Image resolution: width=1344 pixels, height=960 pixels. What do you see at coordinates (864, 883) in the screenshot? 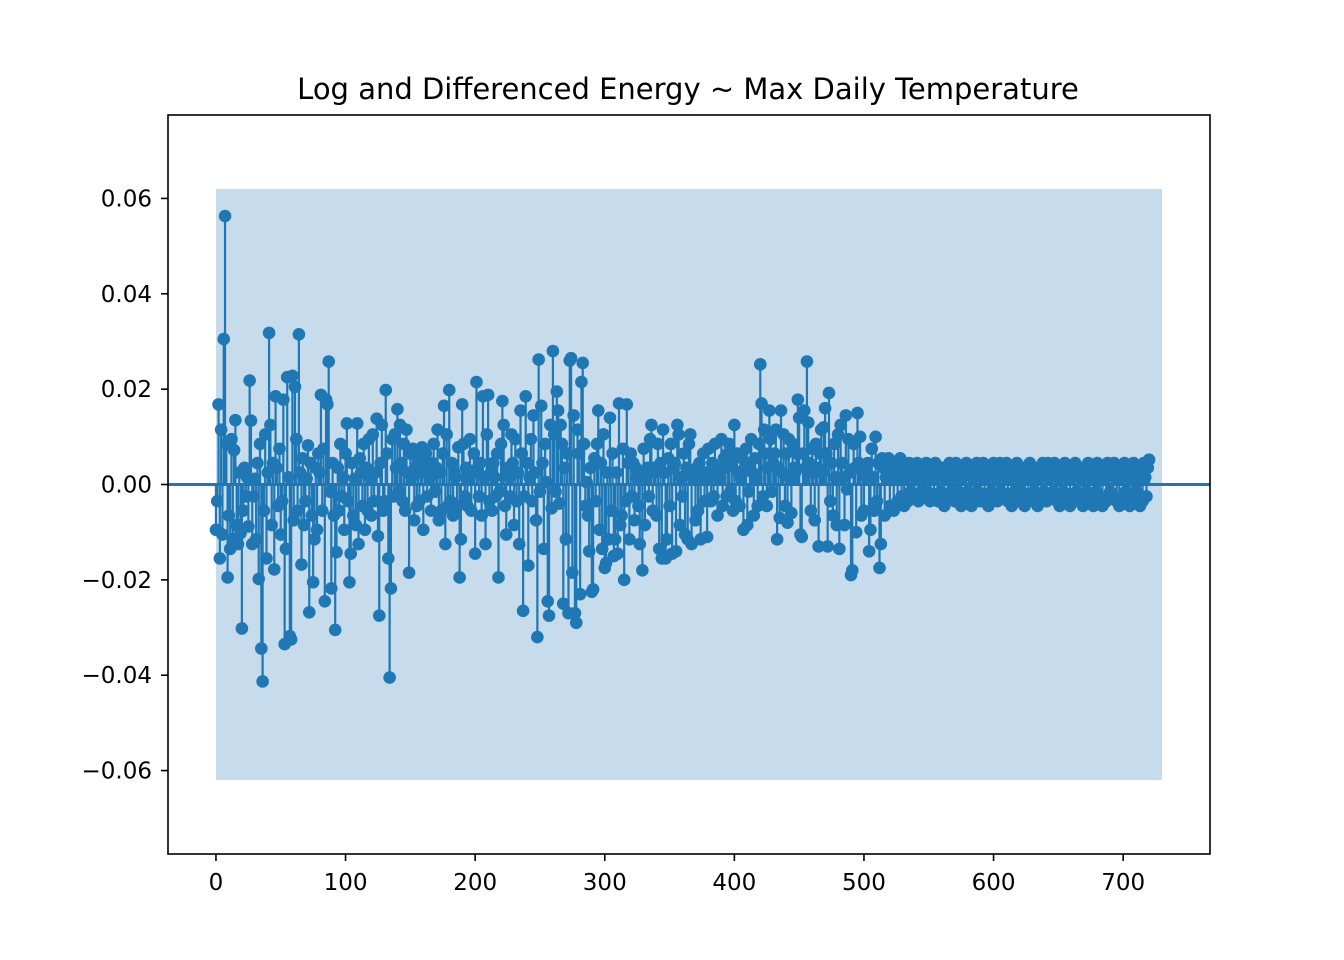
I see `x-tick-label: 500` at bounding box center [864, 883].